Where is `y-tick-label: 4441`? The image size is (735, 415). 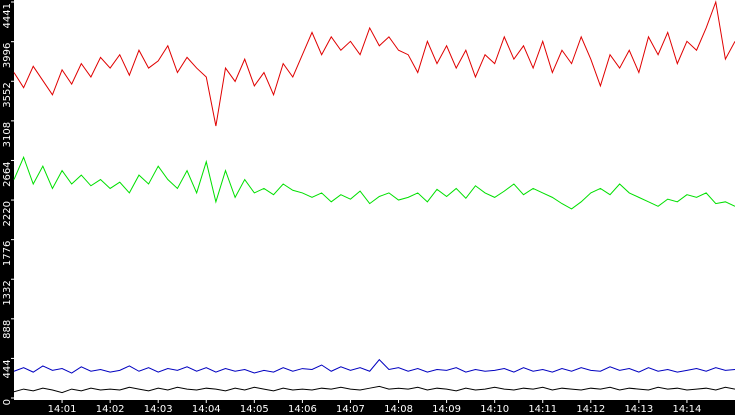 y-tick-label: 4441 is located at coordinates (7, 15).